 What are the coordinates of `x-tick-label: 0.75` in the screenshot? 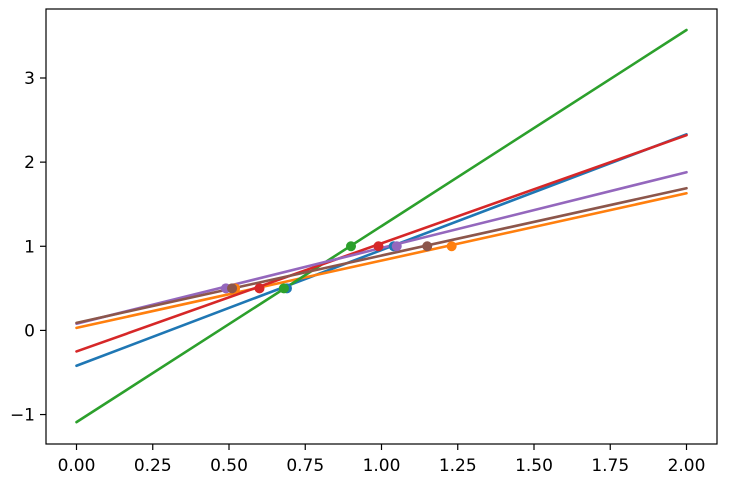 It's located at (305, 466).